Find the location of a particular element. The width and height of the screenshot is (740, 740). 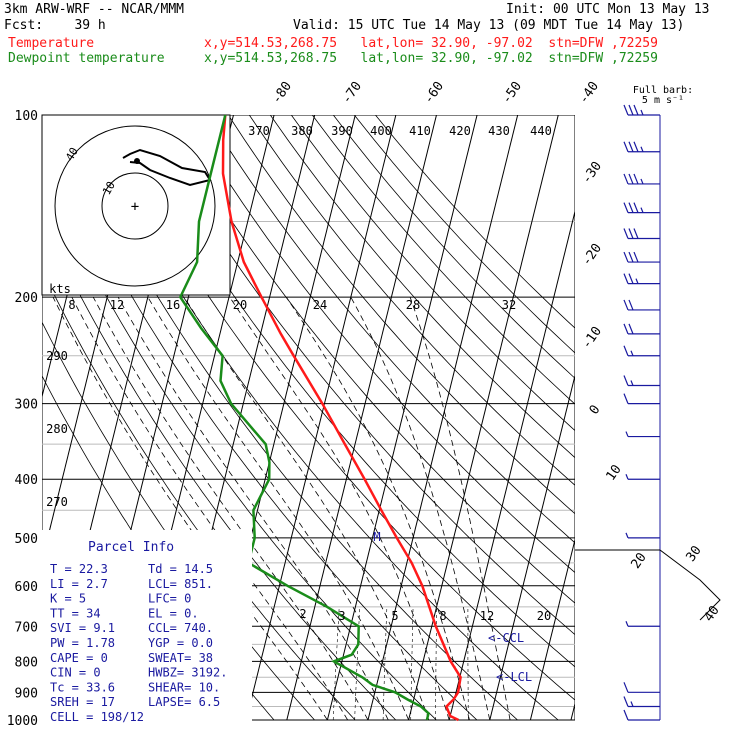

pressure-label: 600 is located at coordinates (26, 587).